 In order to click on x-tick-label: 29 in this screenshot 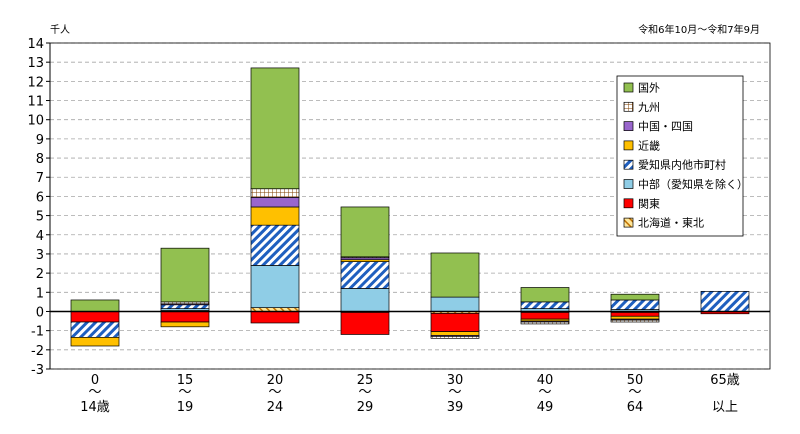, I will do `click(365, 407)`.